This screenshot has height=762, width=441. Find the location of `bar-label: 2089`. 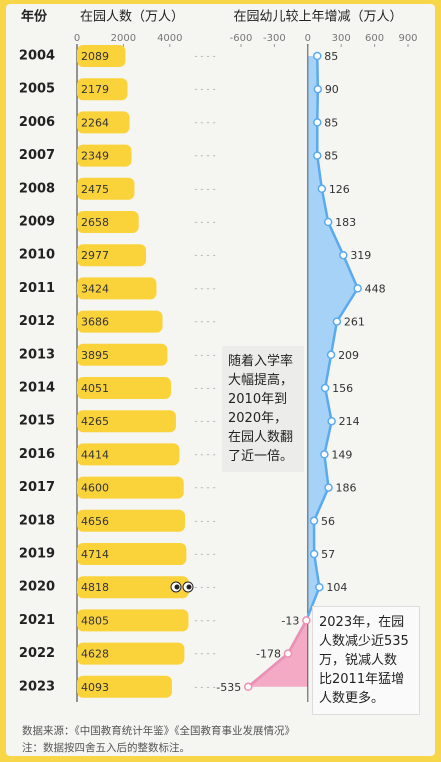

bar-label: 2089 is located at coordinates (95, 56).